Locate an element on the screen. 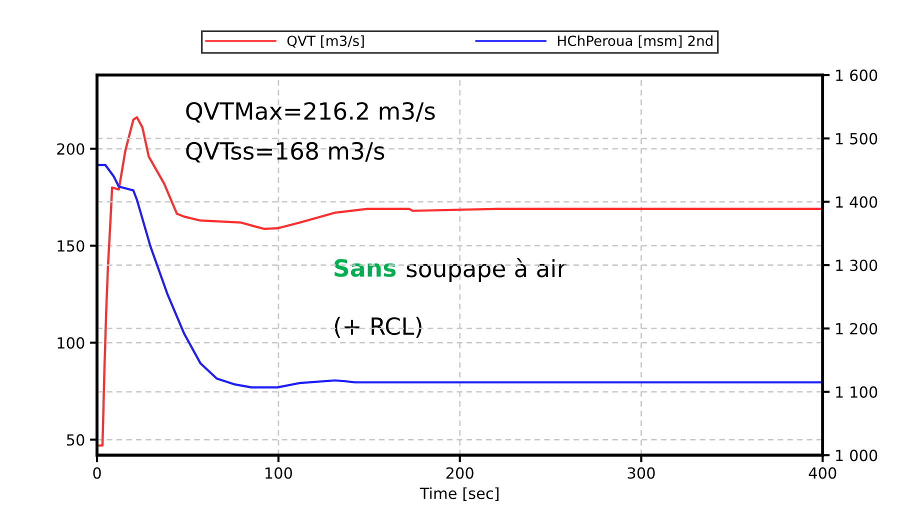 Image resolution: width=907 pixels, height=525 pixels. legend-label: QVT [m3/s] is located at coordinates (325, 41).